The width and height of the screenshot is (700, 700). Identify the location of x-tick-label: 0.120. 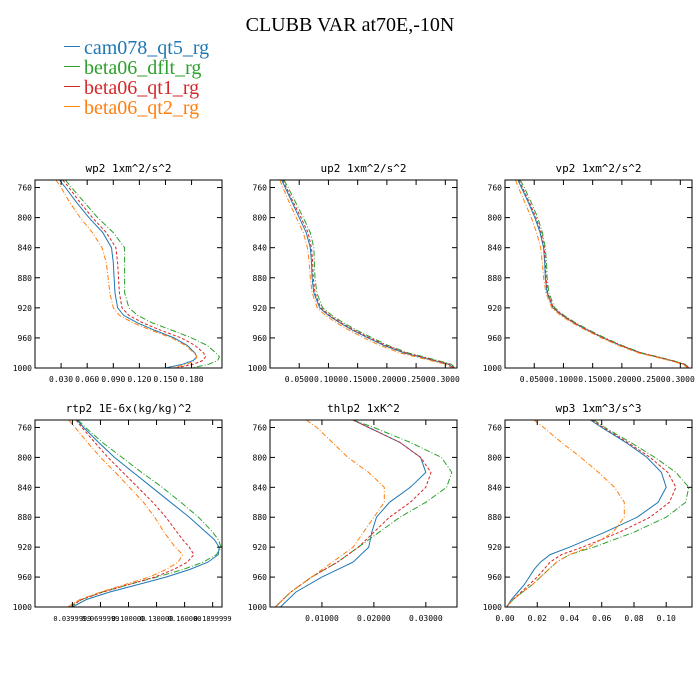
(139, 379).